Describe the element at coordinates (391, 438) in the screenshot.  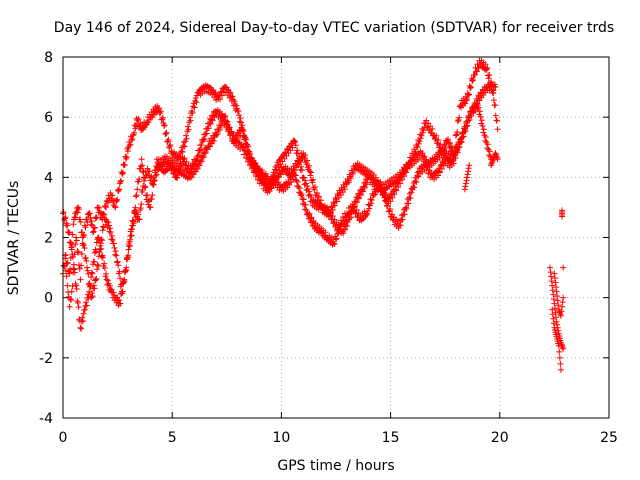
I see `x-tick-label: 15` at that location.